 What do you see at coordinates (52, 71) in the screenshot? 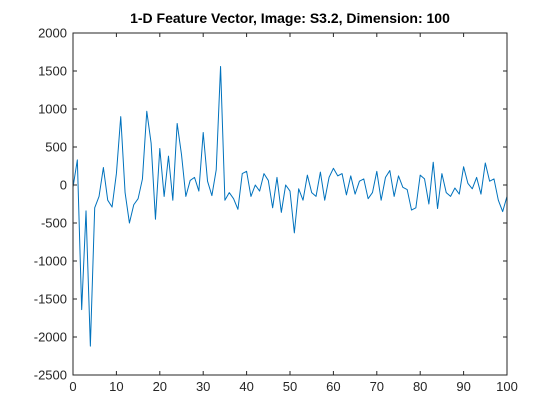
I see `y-tick-label: 1500` at bounding box center [52, 71].